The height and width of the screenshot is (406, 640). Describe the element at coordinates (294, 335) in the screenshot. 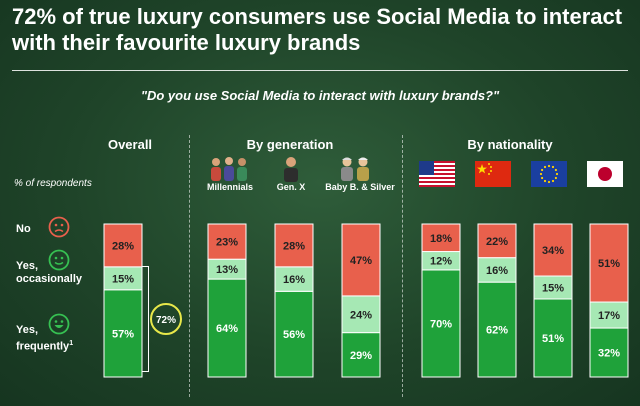

I see `label-gen-x-frequently: 56%` at that location.